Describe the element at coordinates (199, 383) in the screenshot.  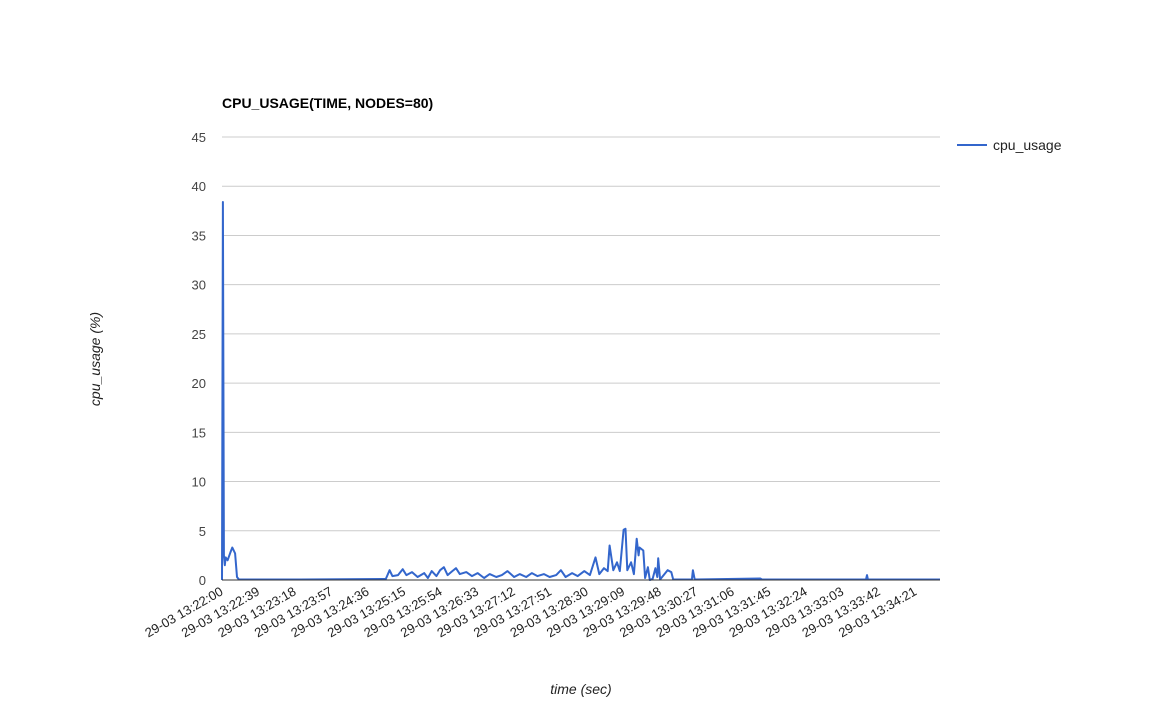
I see `y-tick-label: 20` at that location.